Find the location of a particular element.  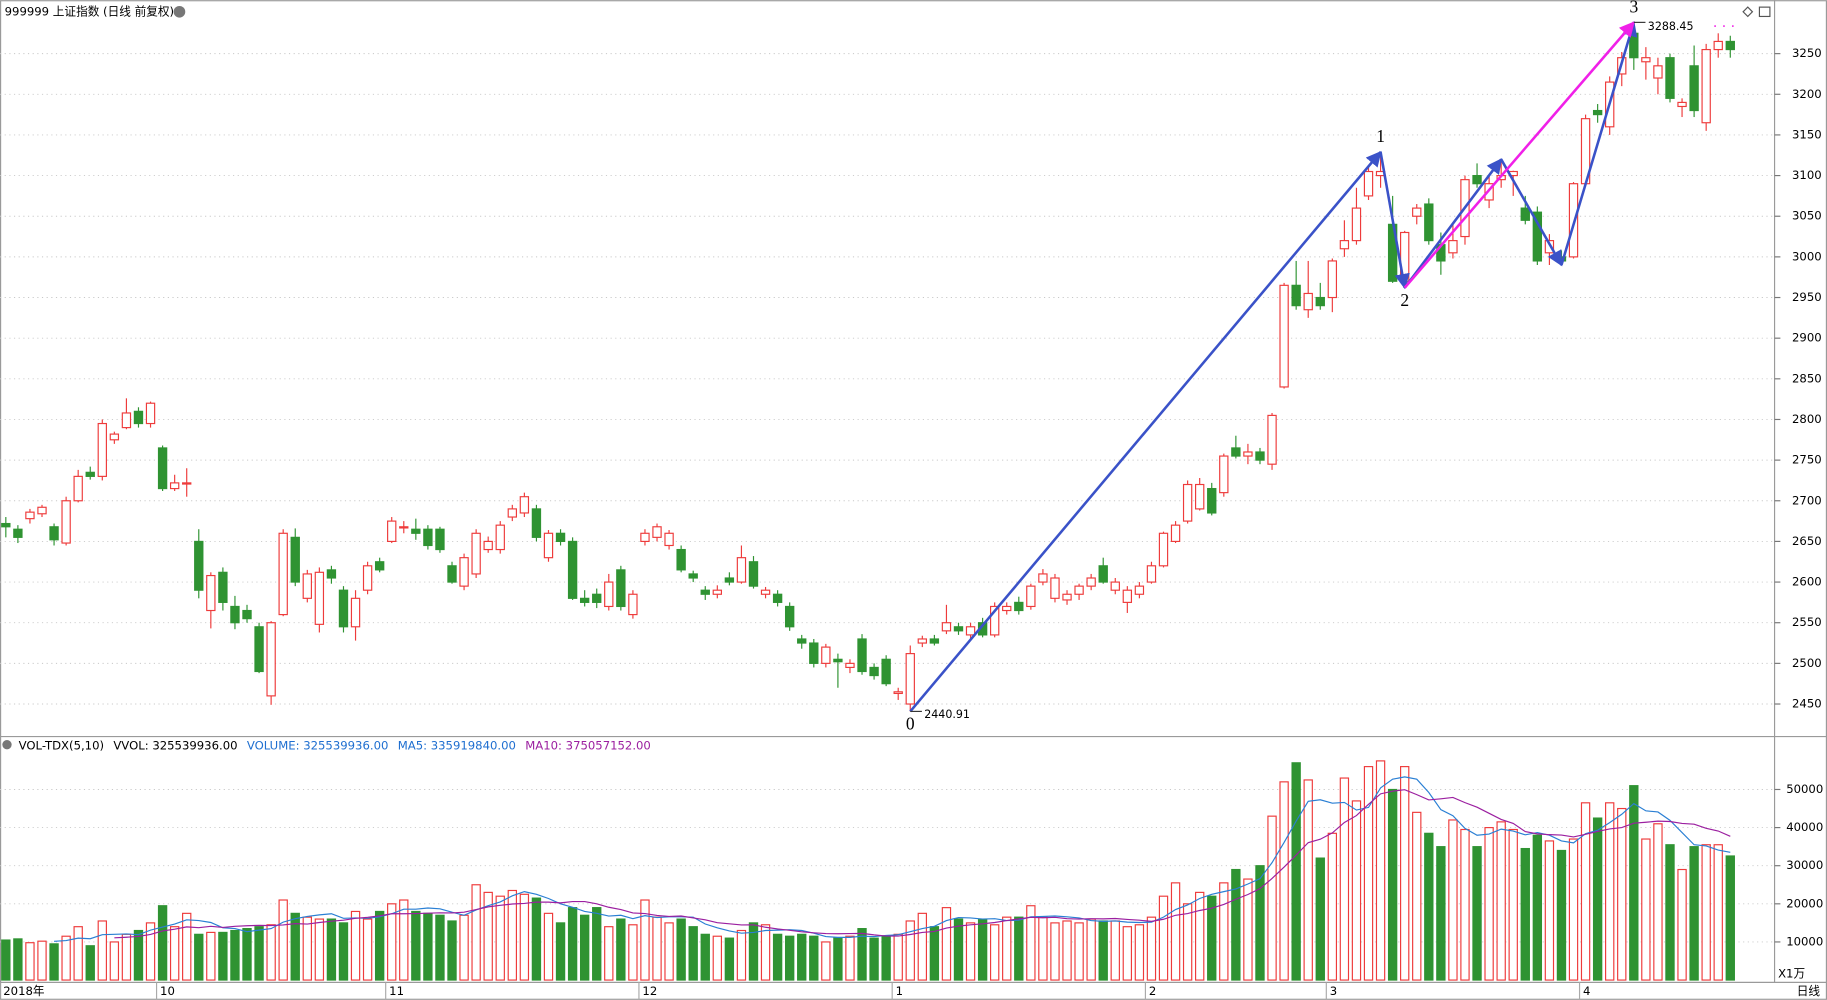

volume-tick-label: 10000 is located at coordinates (1804, 941).